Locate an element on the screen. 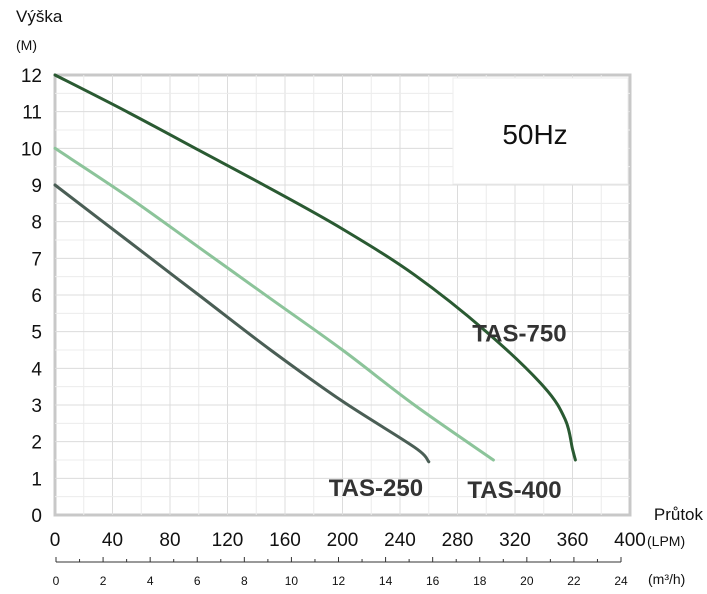  x-tick-label-lpm: 40 is located at coordinates (112, 540).